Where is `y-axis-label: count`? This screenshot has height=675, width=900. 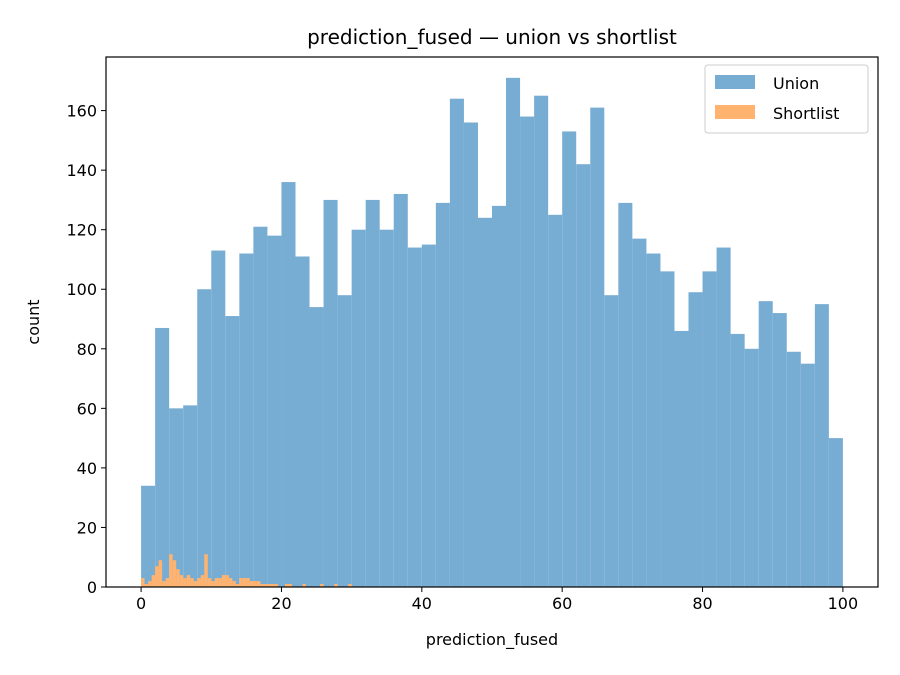
y-axis-label: count is located at coordinates (33, 321).